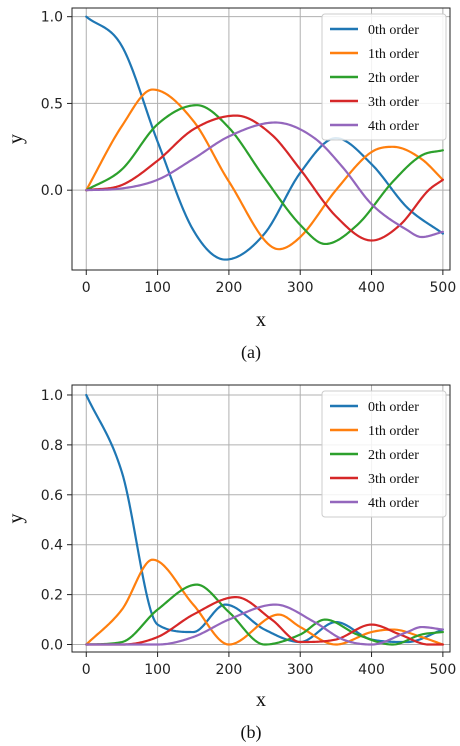 This screenshot has height=746, width=460. I want to click on y-tick-label: 0.2, so click(52, 596).